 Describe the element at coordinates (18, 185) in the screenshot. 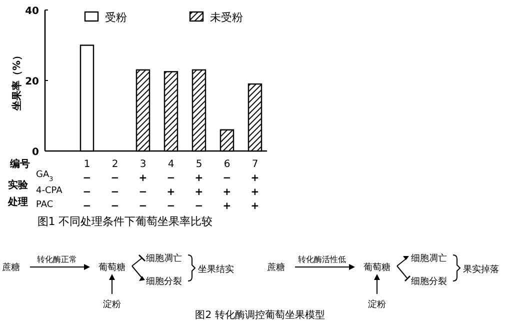

I see `text: 实验` at that location.